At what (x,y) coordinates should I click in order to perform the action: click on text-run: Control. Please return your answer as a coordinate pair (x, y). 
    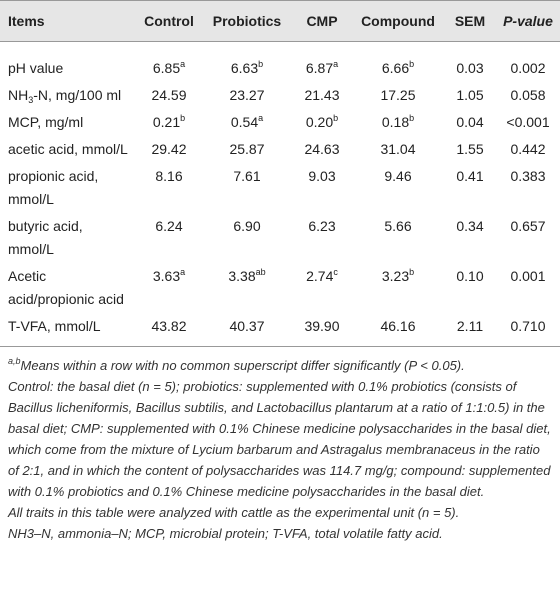
    Looking at the image, I should click on (169, 21).